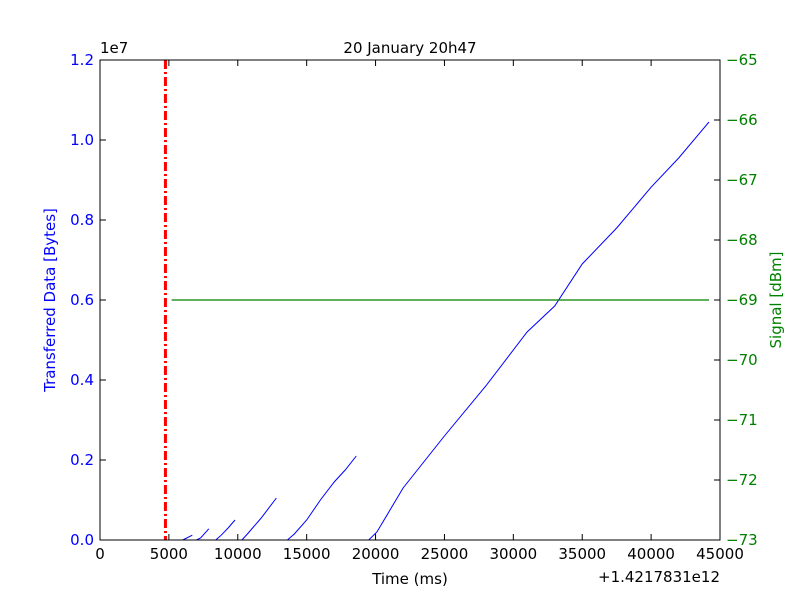  Describe the element at coordinates (513, 554) in the screenshot. I see `x-tick-label: 30000` at that location.